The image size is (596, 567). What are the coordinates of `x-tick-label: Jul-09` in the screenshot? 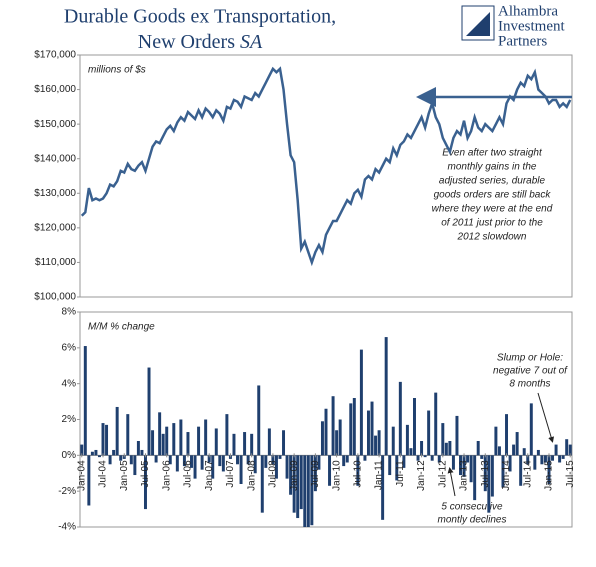 It's located at (315, 474).